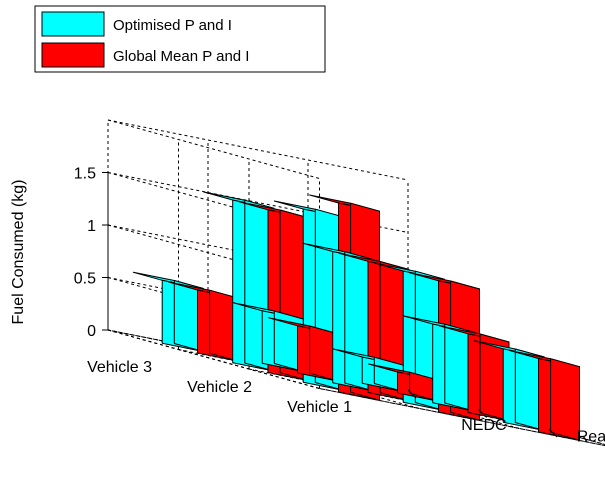 Image resolution: width=605 pixels, height=478 pixels. I want to click on legend-label: Global Mean P and I, so click(181, 56).